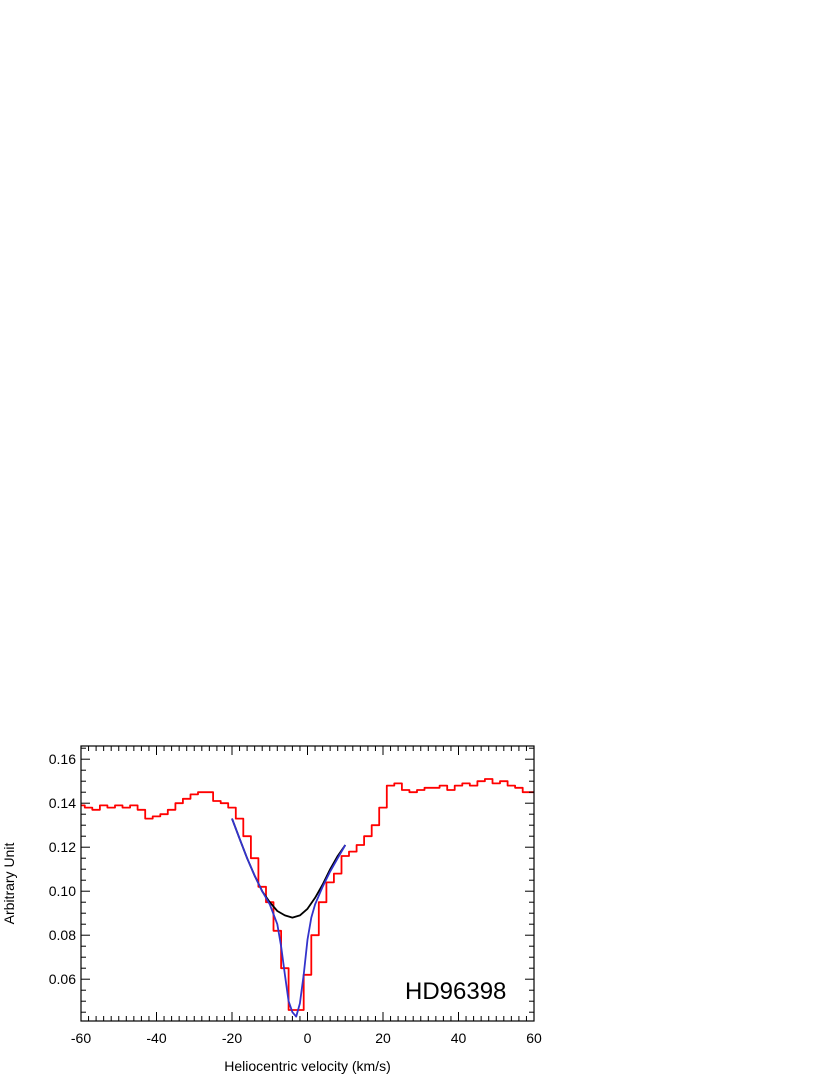 The height and width of the screenshot is (1075, 830). What do you see at coordinates (62, 759) in the screenshot?
I see `y-tick-label: 0.16` at bounding box center [62, 759].